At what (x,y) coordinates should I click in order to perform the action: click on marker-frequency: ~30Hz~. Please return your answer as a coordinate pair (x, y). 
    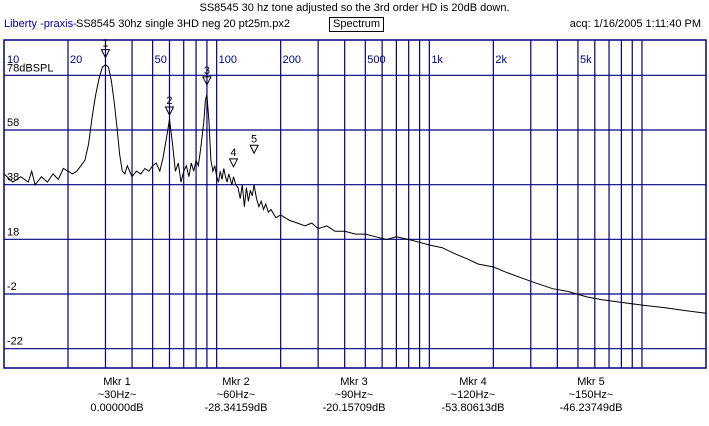
    Looking at the image, I should click on (117, 395).